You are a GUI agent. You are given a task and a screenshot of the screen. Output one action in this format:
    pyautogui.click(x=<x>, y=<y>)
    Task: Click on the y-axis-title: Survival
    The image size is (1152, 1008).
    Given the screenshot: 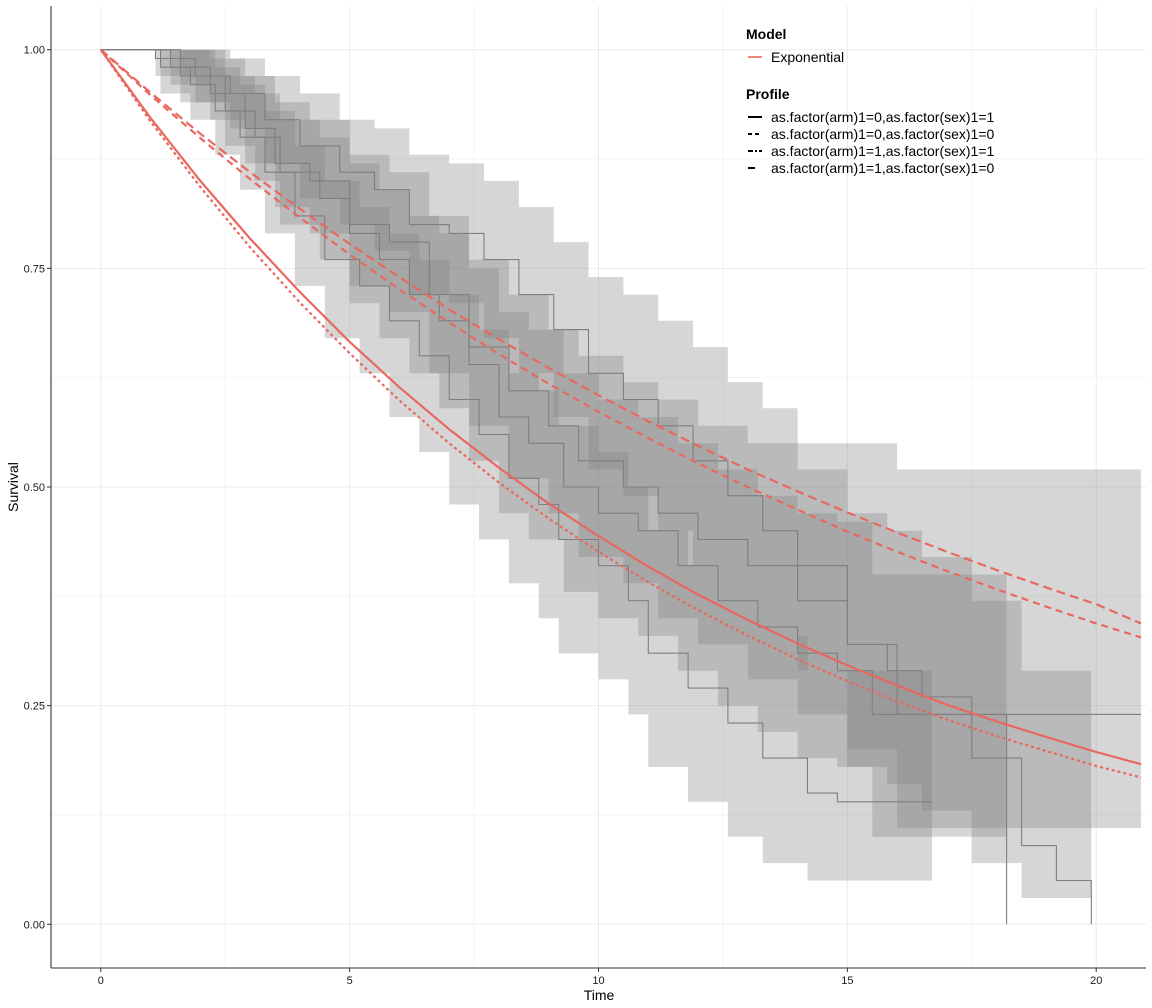 What is the action you would take?
    pyautogui.click(x=13, y=487)
    